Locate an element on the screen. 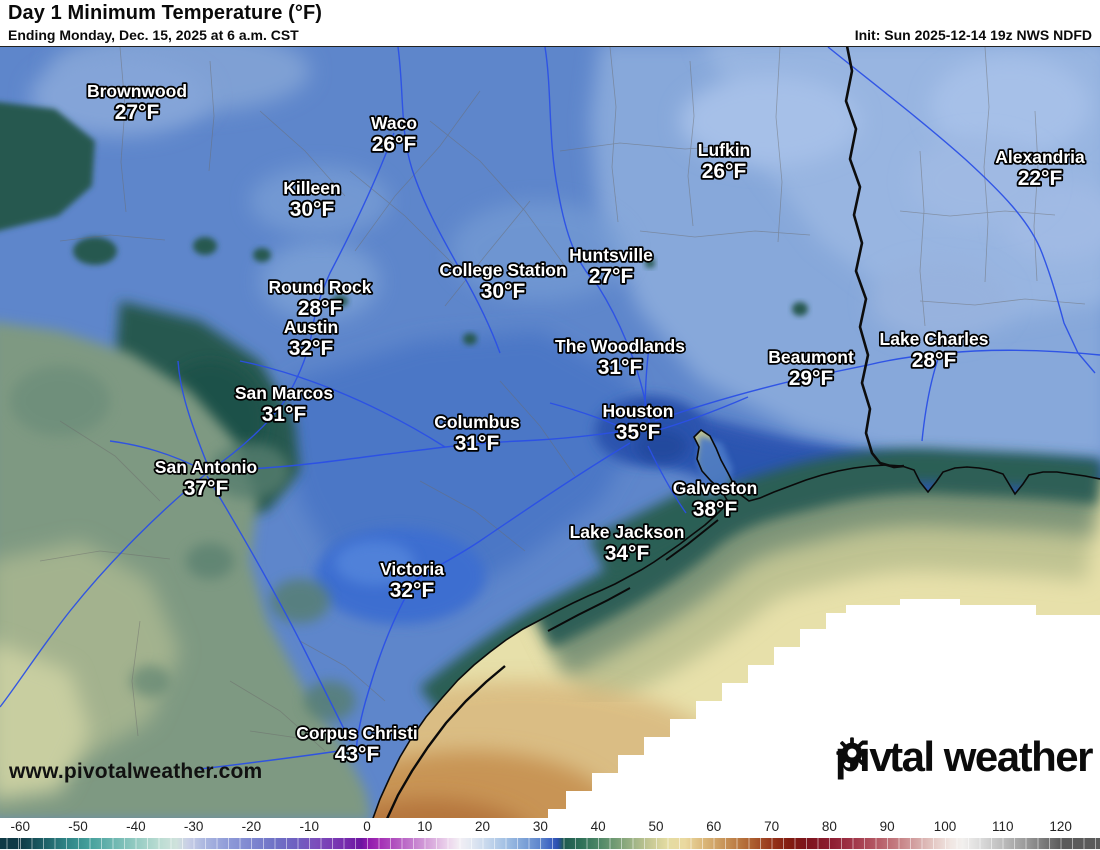 Image resolution: width=1100 pixels, height=850 pixels. colorbar-tick: -10 is located at coordinates (309, 826).